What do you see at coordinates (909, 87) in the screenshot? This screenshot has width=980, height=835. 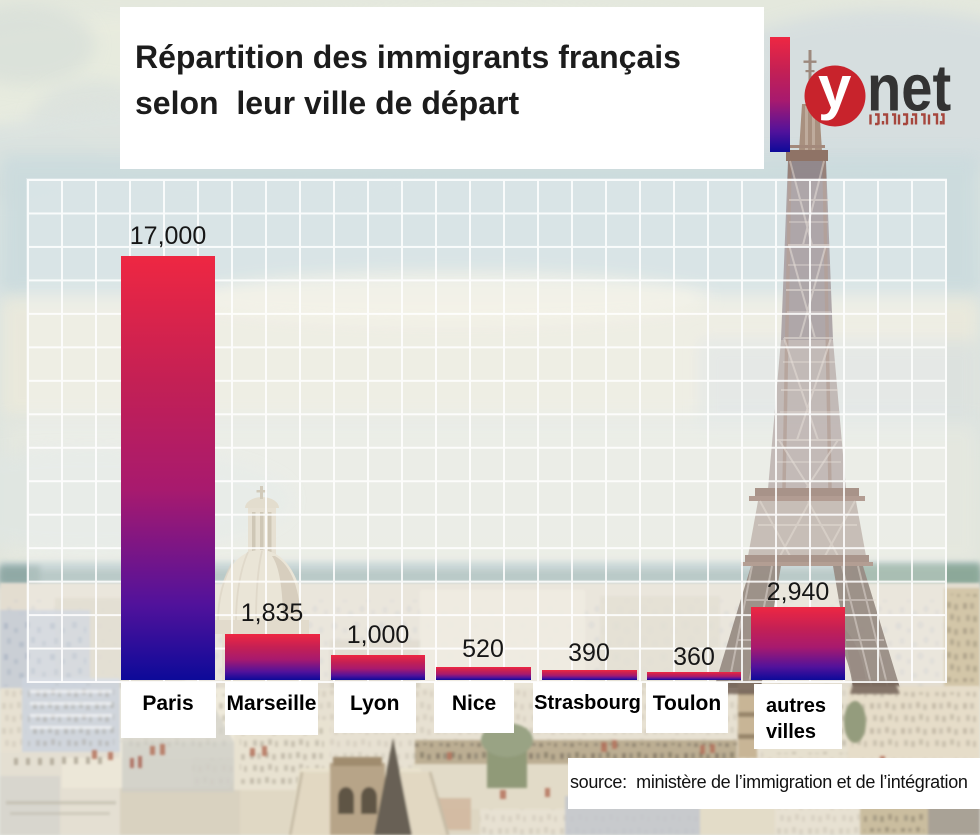 I see `svg-text: net` at bounding box center [909, 87].